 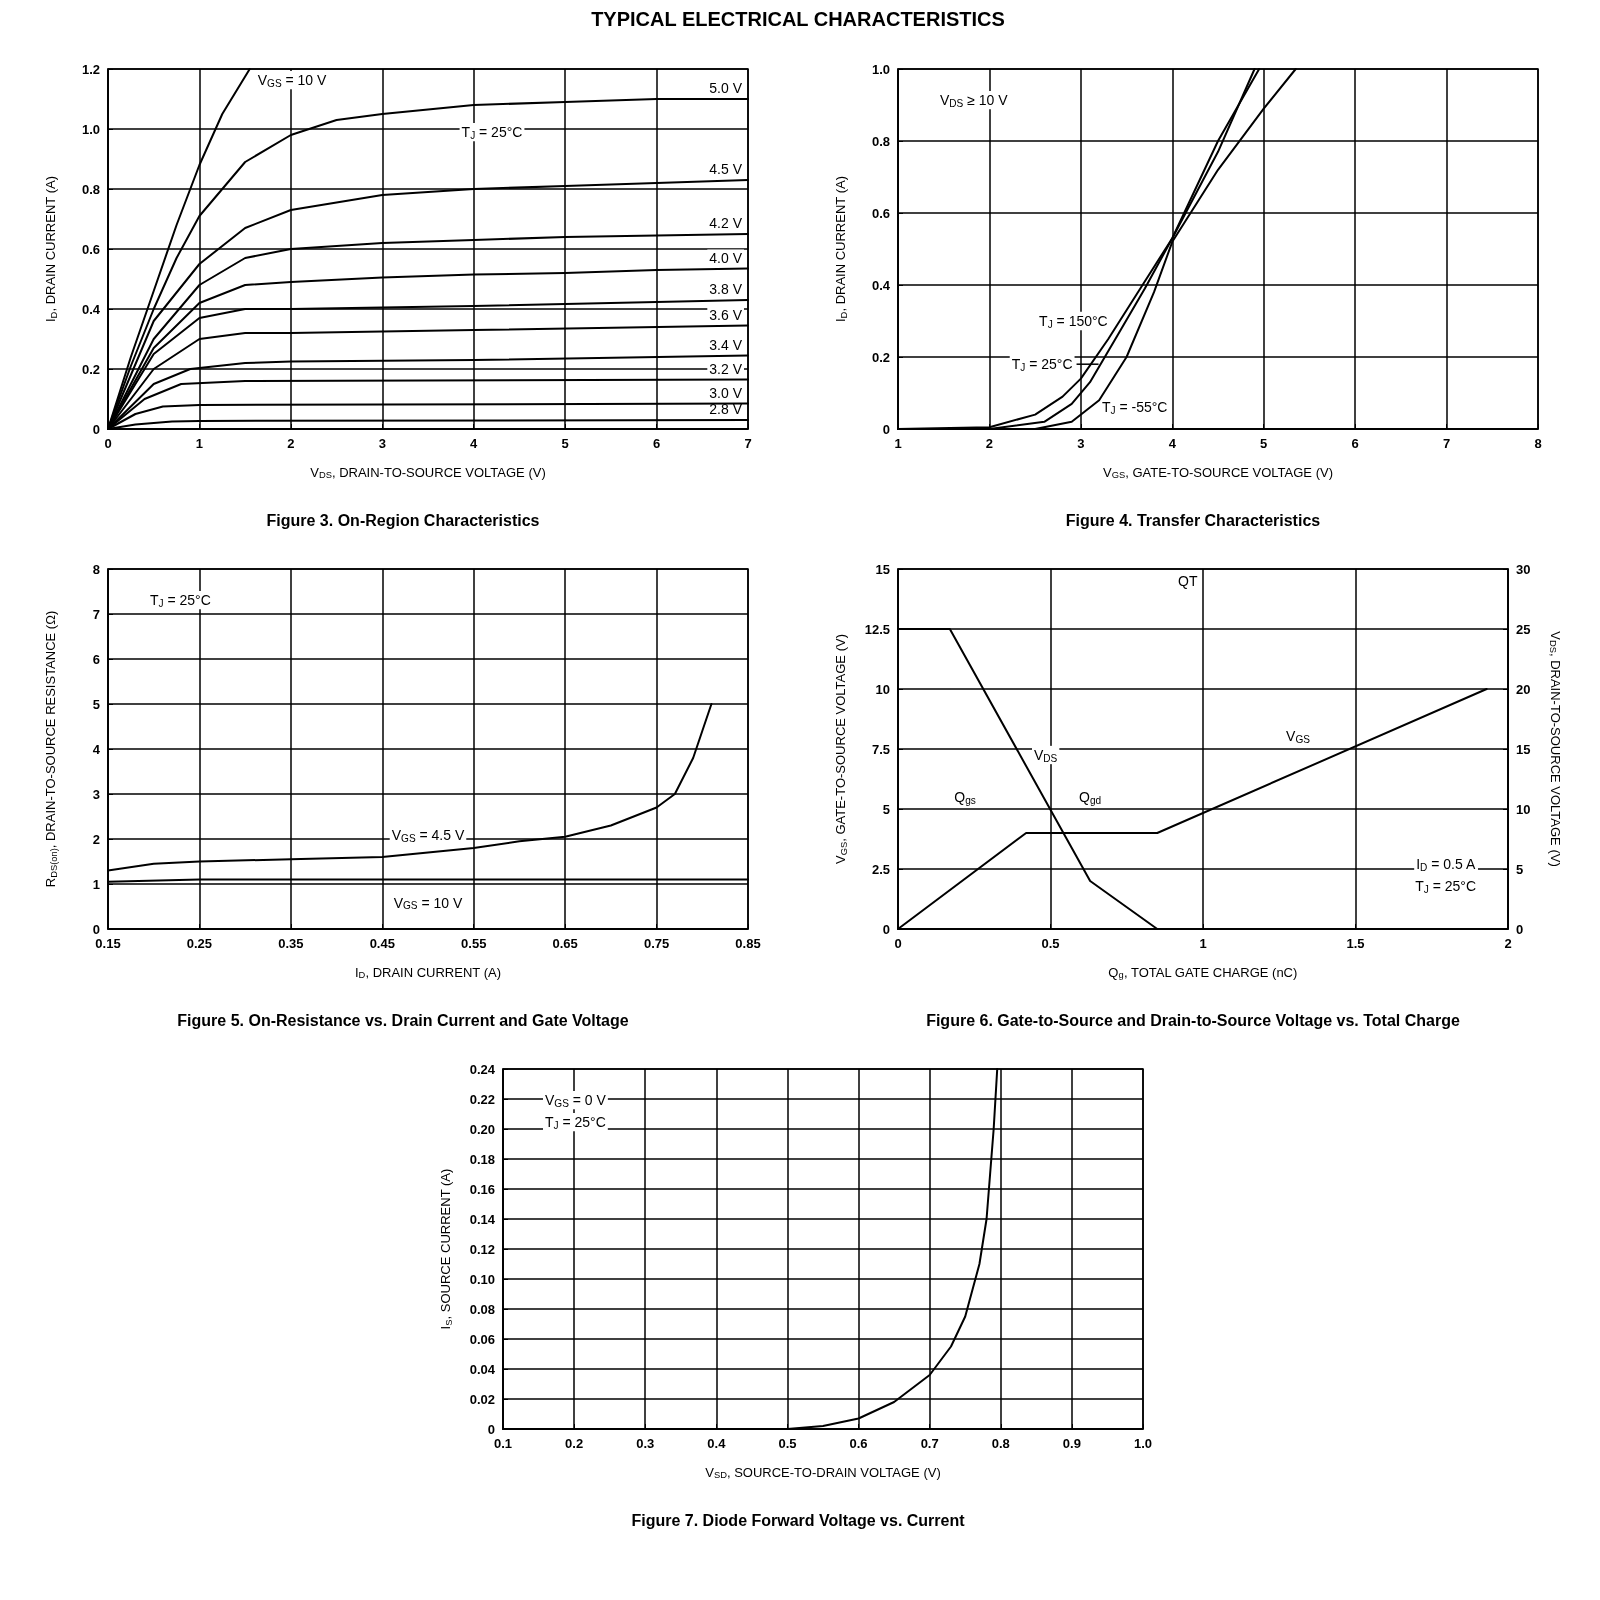 What do you see at coordinates (882, 689) in the screenshot?
I see `y-tick-label: 10` at bounding box center [882, 689].